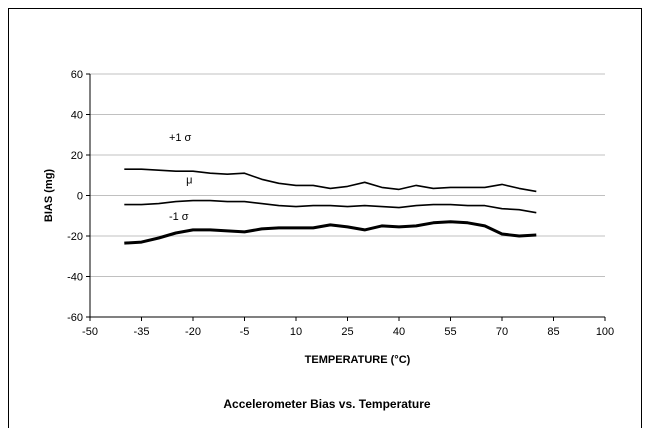  What do you see at coordinates (399, 332) in the screenshot?
I see `x-tick-label: 40` at bounding box center [399, 332].